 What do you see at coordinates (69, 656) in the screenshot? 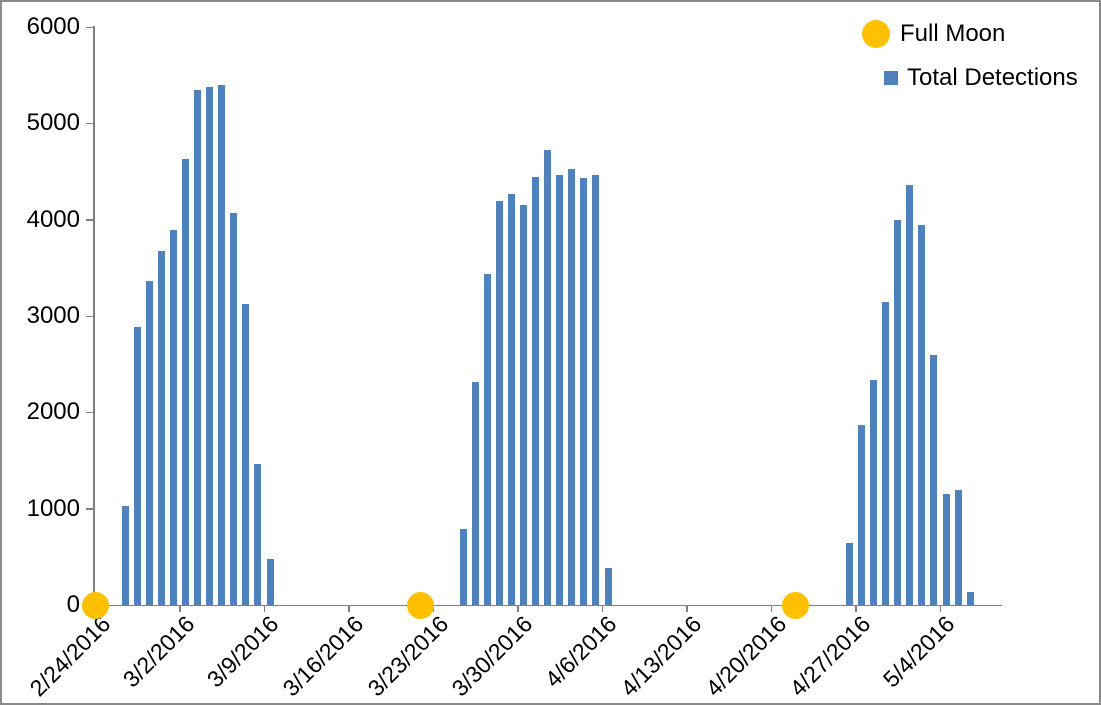
I see `x-tick-label: 2/24/2016` at bounding box center [69, 656].